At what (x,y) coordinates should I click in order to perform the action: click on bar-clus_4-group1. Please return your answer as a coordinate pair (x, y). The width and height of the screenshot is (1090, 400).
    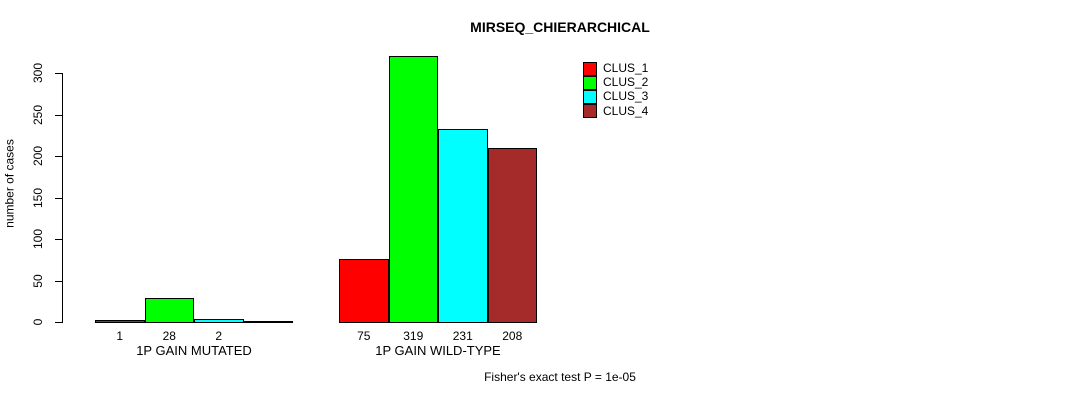
    Looking at the image, I should click on (268, 322).